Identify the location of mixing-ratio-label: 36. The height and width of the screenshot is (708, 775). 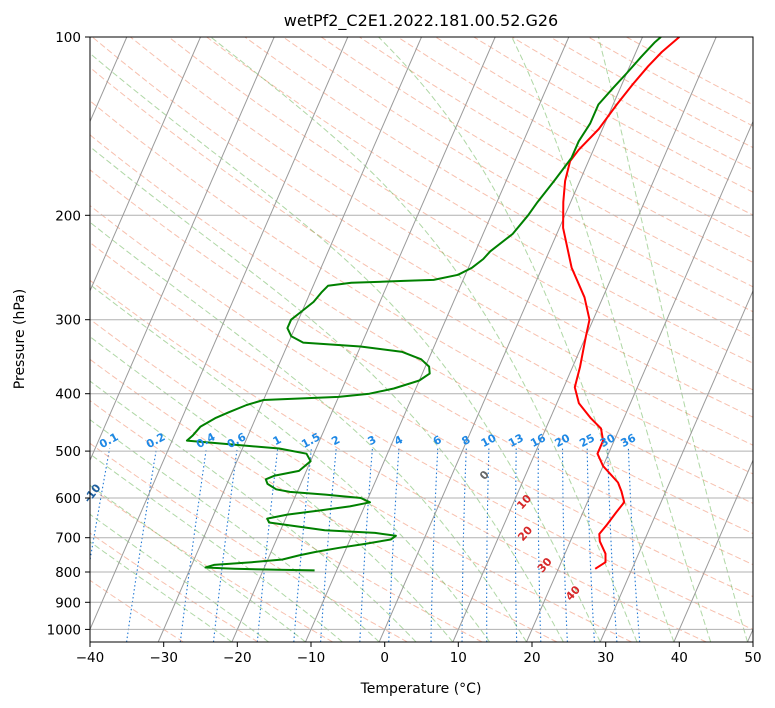
(628, 440).